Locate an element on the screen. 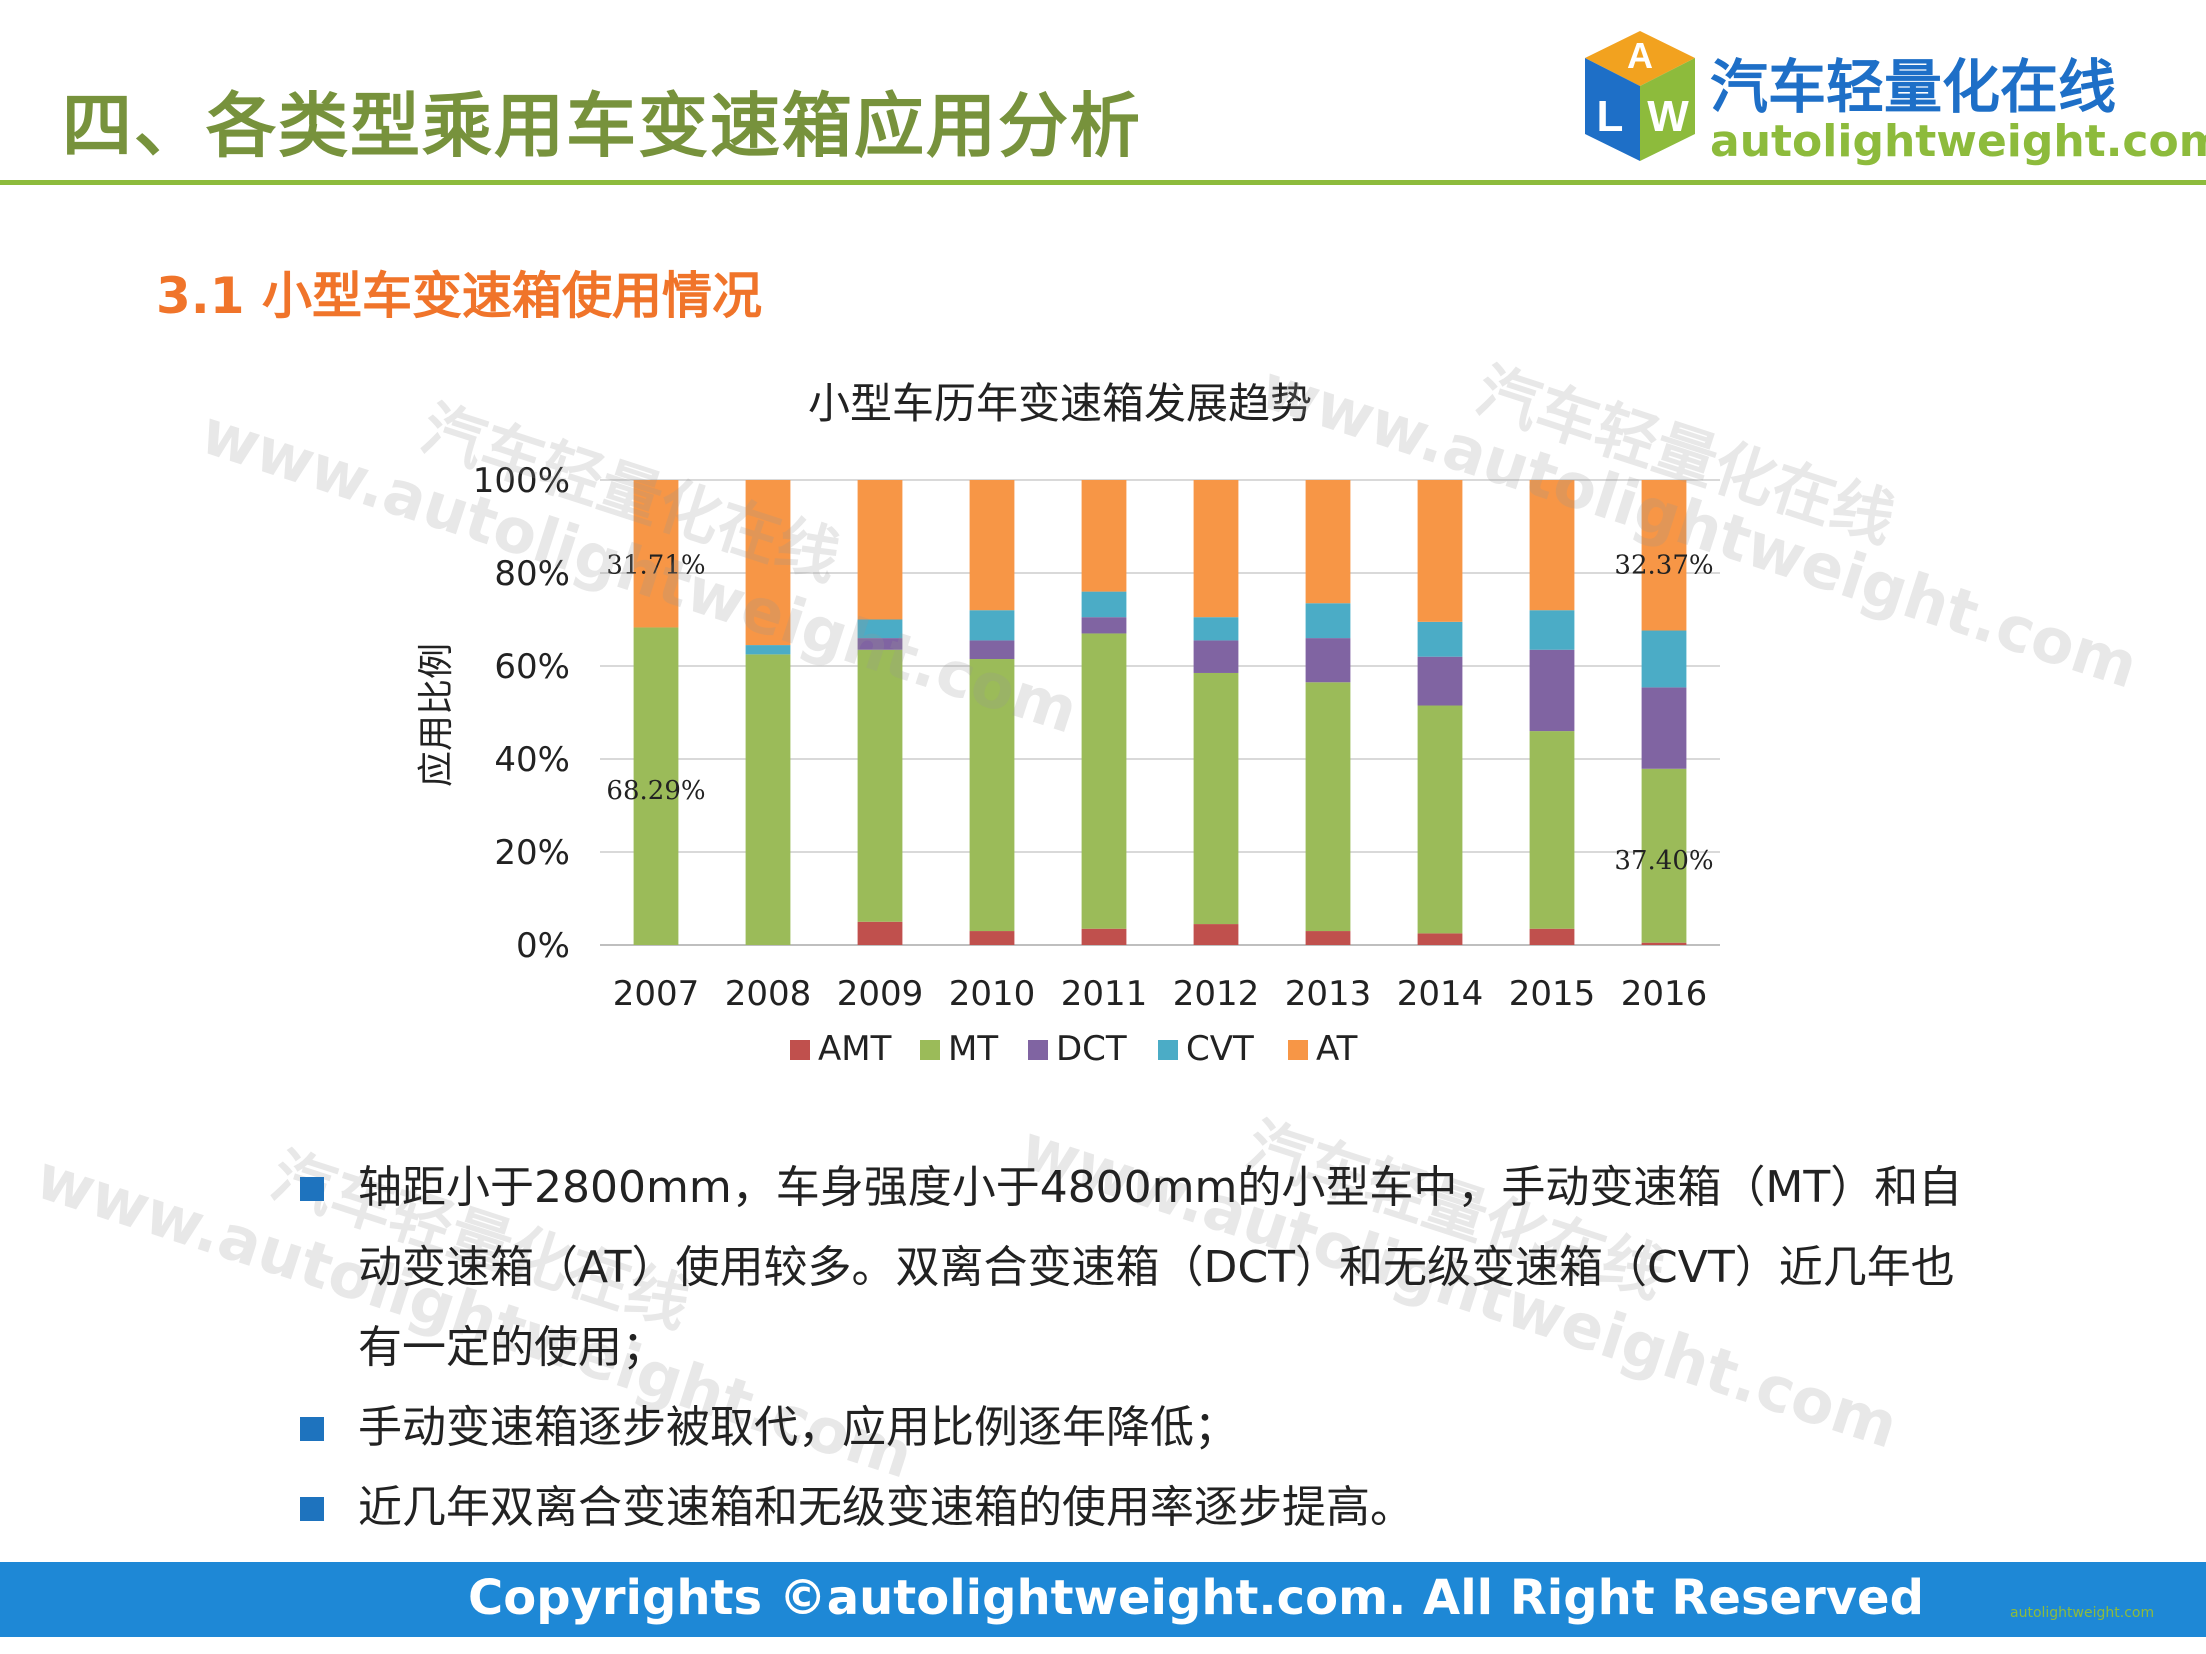 Image resolution: width=2206 pixels, height=1654 pixels. bullet-item: 手动变速箱逐步被取代，应用比例逐年降低； is located at coordinates (1146, 1428).